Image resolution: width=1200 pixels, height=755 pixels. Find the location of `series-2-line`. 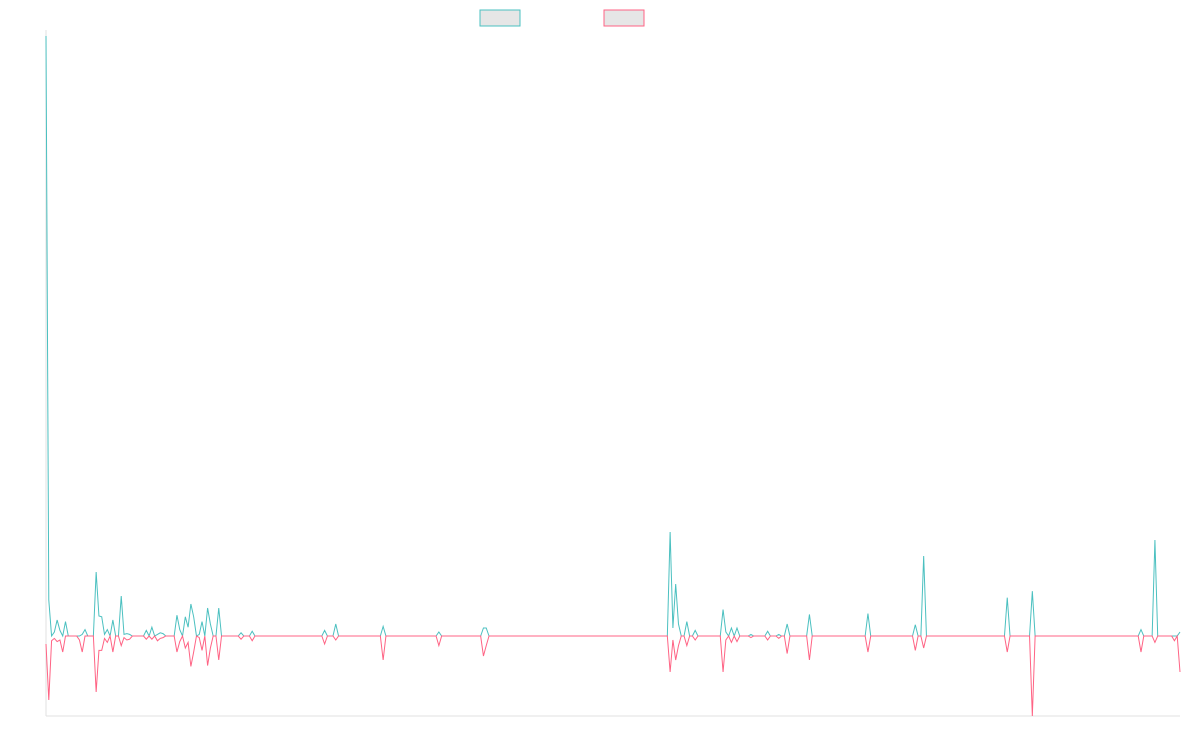

series-2-line is located at coordinates (613, 675).